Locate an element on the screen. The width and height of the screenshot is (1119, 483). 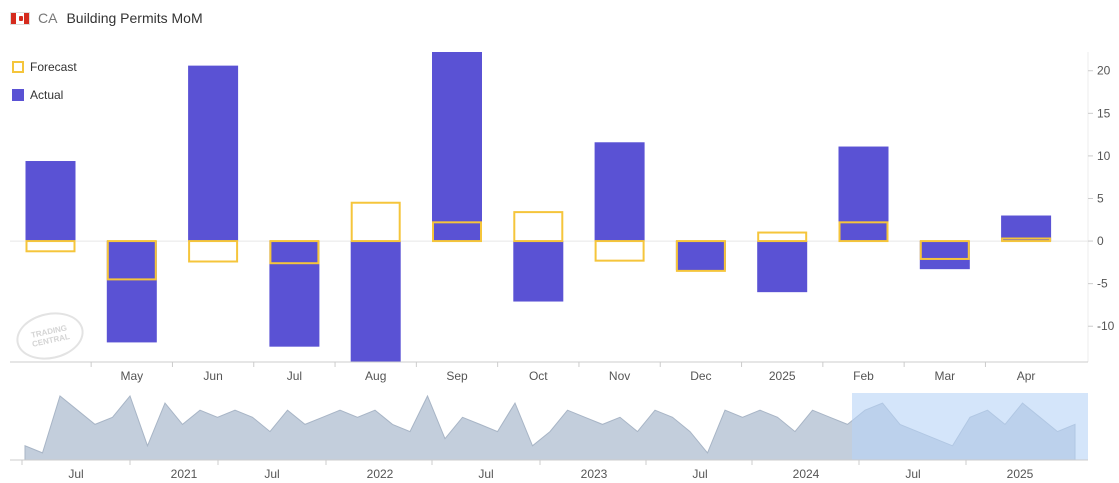
x-tick-label: Feb is located at coordinates (863, 376).